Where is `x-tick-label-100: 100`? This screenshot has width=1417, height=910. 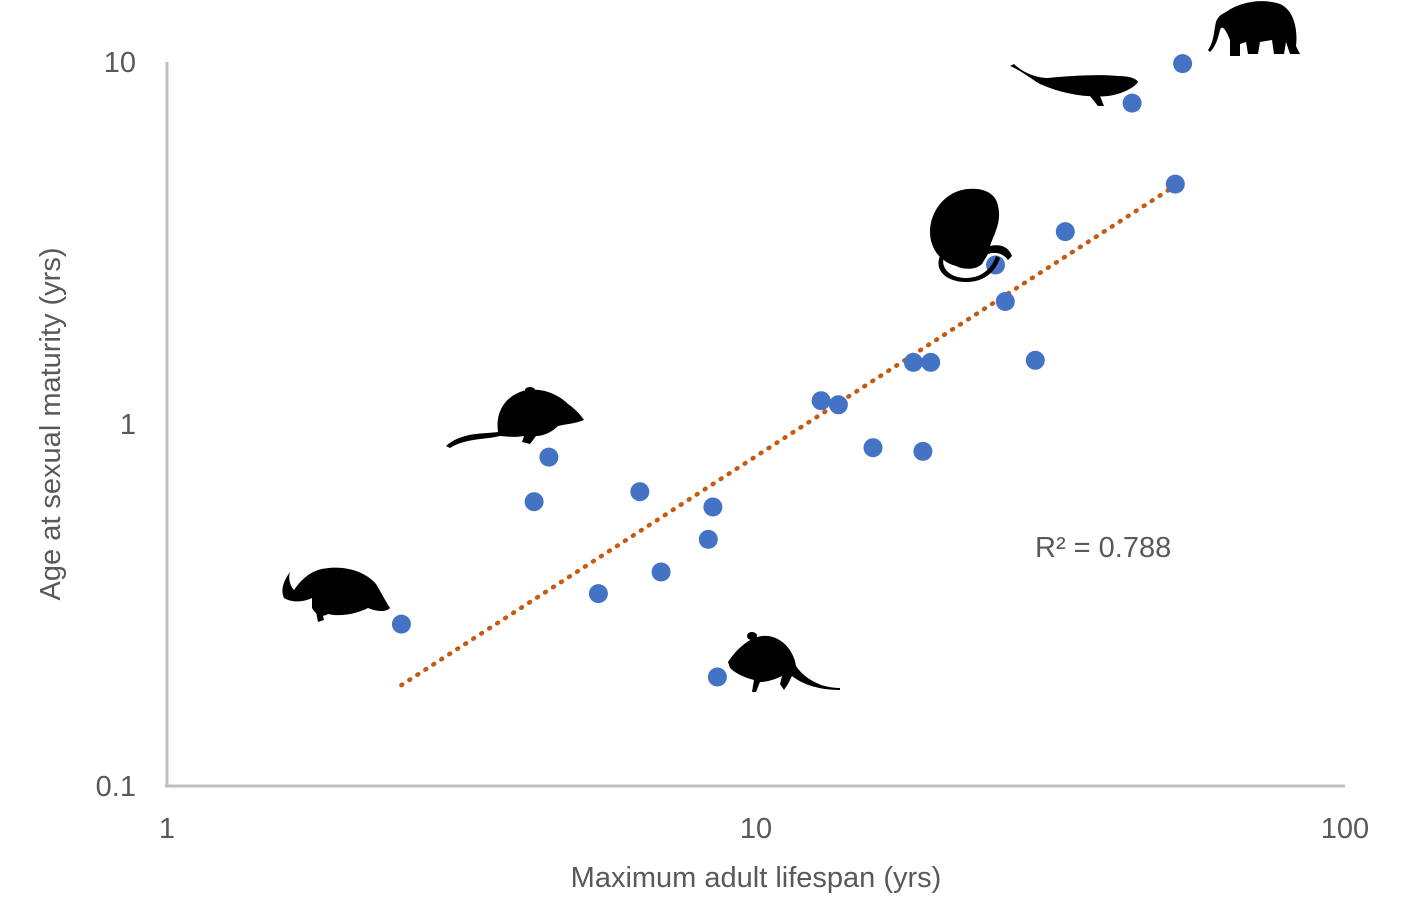 x-tick-label-100: 100 is located at coordinates (1345, 829).